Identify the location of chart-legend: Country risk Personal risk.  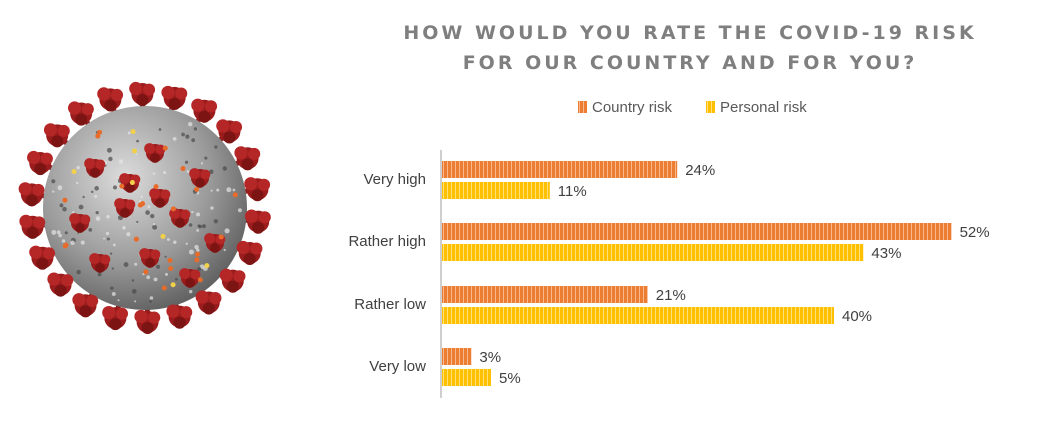
(692, 107).